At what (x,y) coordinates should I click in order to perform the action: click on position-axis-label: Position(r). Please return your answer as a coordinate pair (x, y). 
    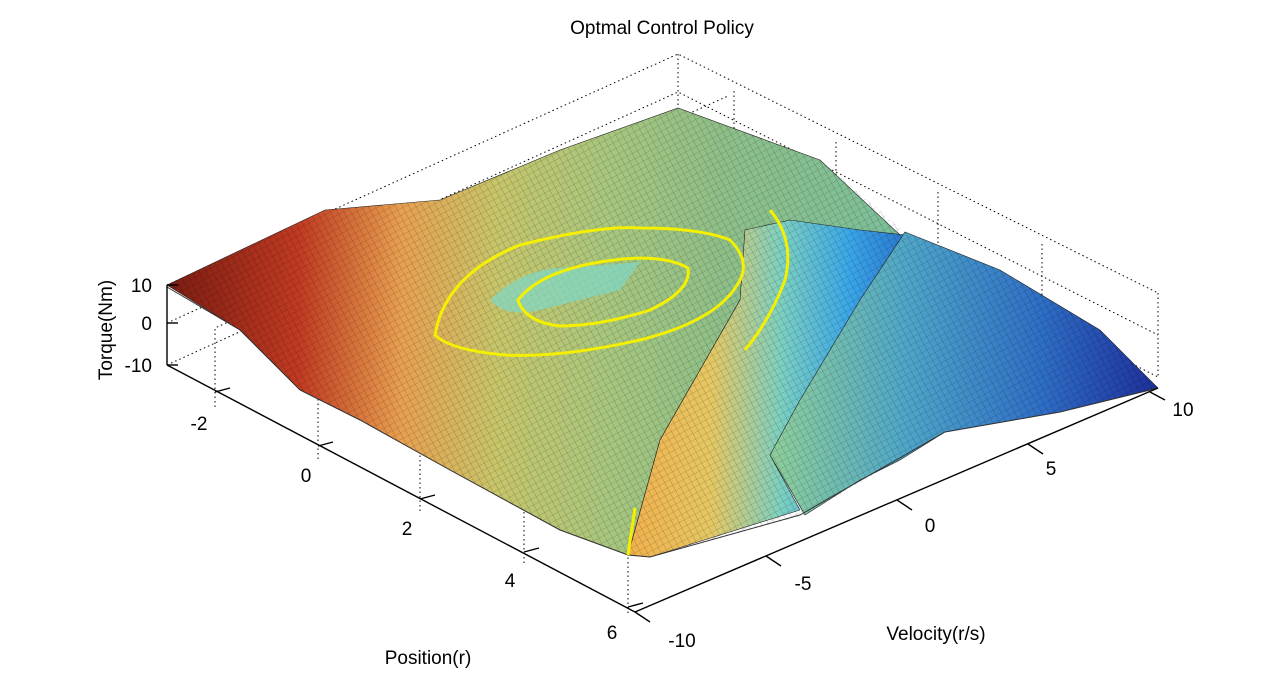
    Looking at the image, I should click on (428, 658).